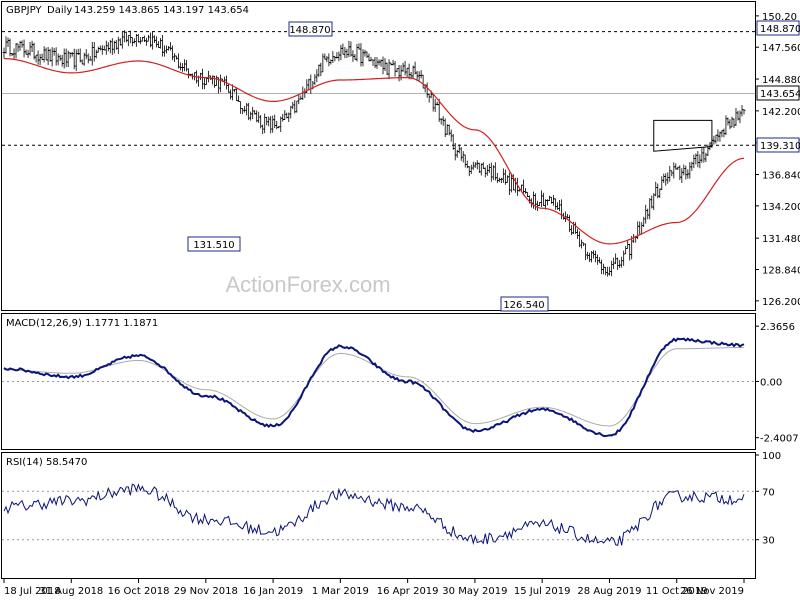  Describe the element at coordinates (24, 10) in the screenshot. I see `price-title-symbol: GBPJPY` at that location.